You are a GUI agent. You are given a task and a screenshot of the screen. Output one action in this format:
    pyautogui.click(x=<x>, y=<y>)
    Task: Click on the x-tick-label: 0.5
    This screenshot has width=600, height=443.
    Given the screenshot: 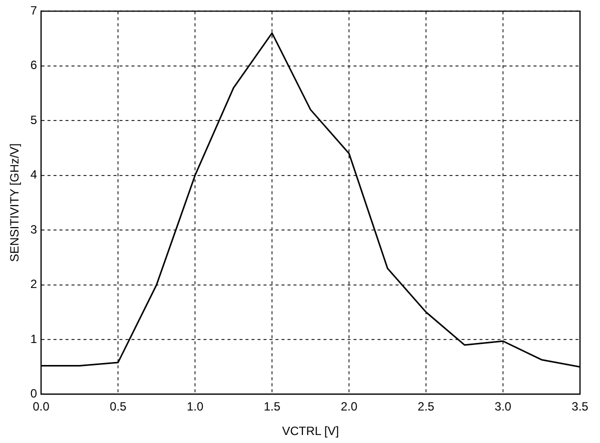 What is the action you would take?
    pyautogui.click(x=118, y=407)
    